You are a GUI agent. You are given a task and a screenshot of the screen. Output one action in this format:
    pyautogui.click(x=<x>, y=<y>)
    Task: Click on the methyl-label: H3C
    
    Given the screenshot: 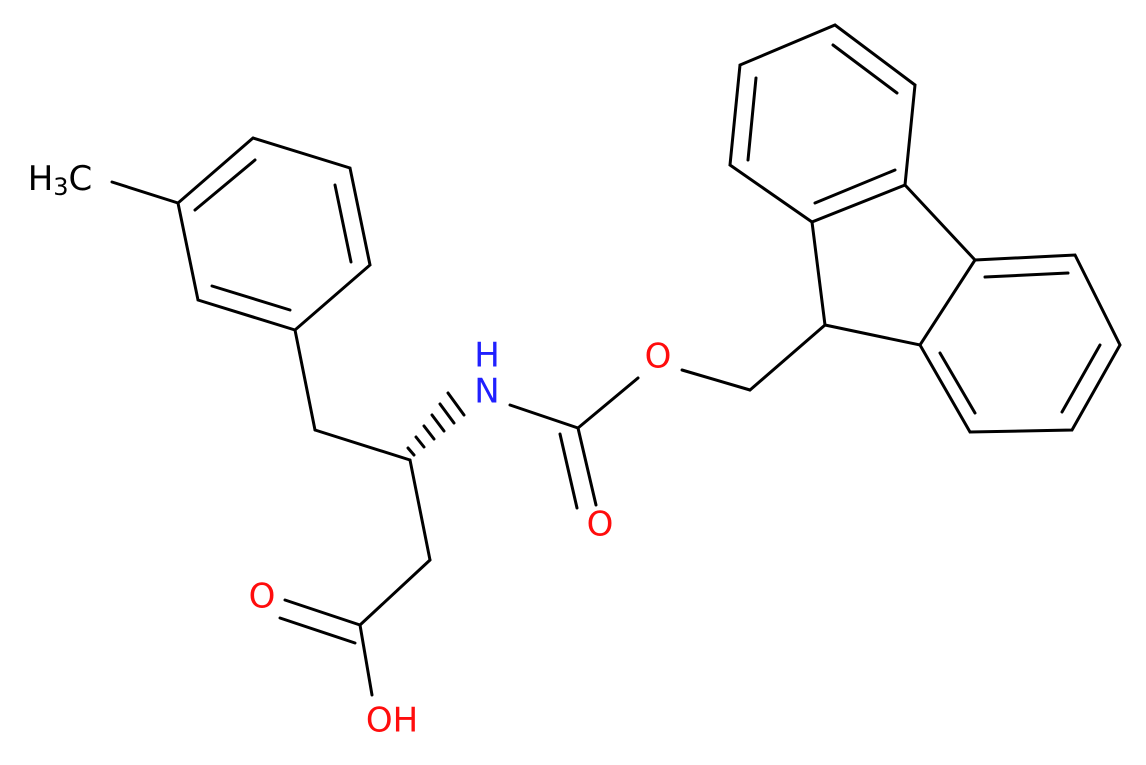 What is the action you would take?
    pyautogui.click(x=60, y=180)
    